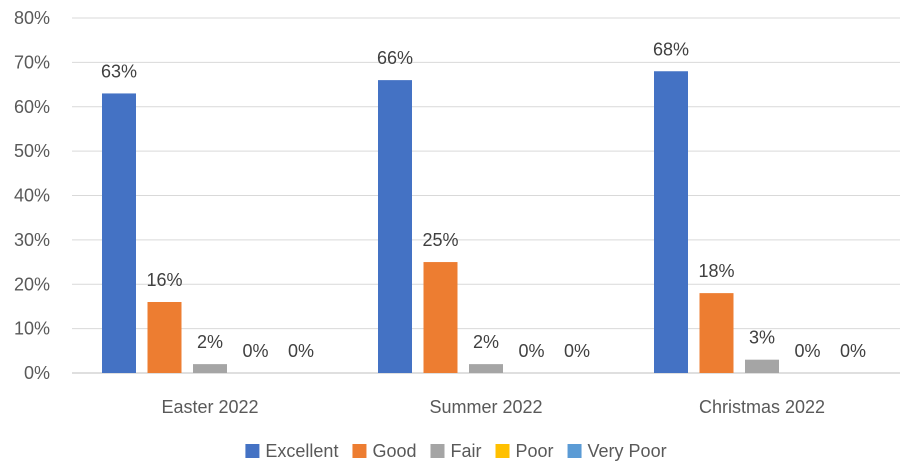 The image size is (912, 470). I want to click on legend-label: Very Poor, so click(627, 451).